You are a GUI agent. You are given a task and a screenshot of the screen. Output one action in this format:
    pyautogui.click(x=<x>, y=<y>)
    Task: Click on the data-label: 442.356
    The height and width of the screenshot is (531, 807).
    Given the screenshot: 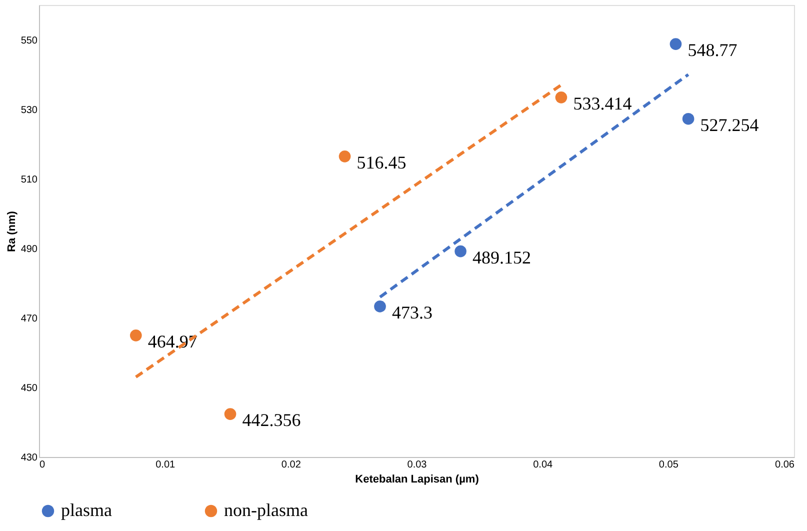 What is the action you would take?
    pyautogui.click(x=271, y=420)
    